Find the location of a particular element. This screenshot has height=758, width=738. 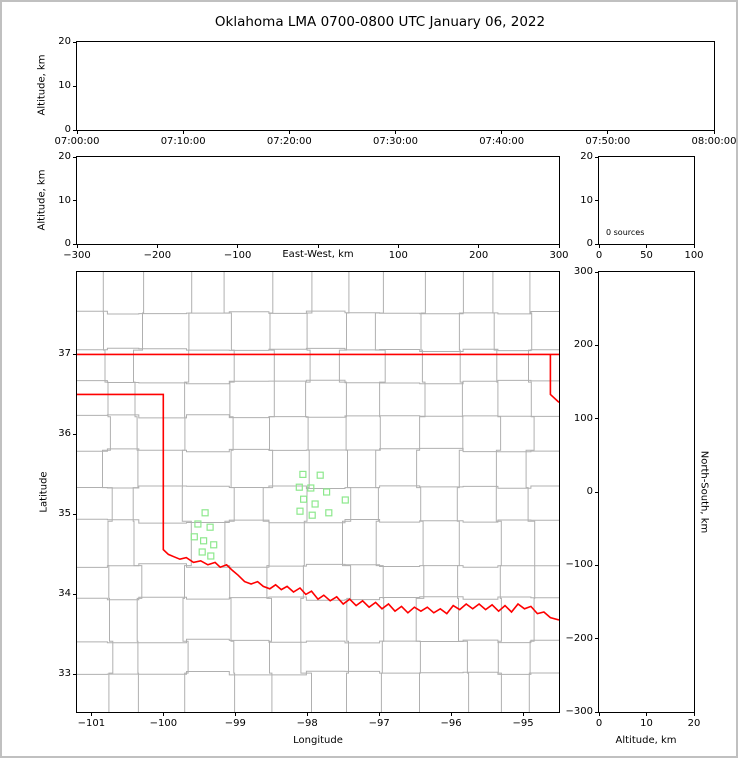

tick-label: 34 is located at coordinates (64, 594).